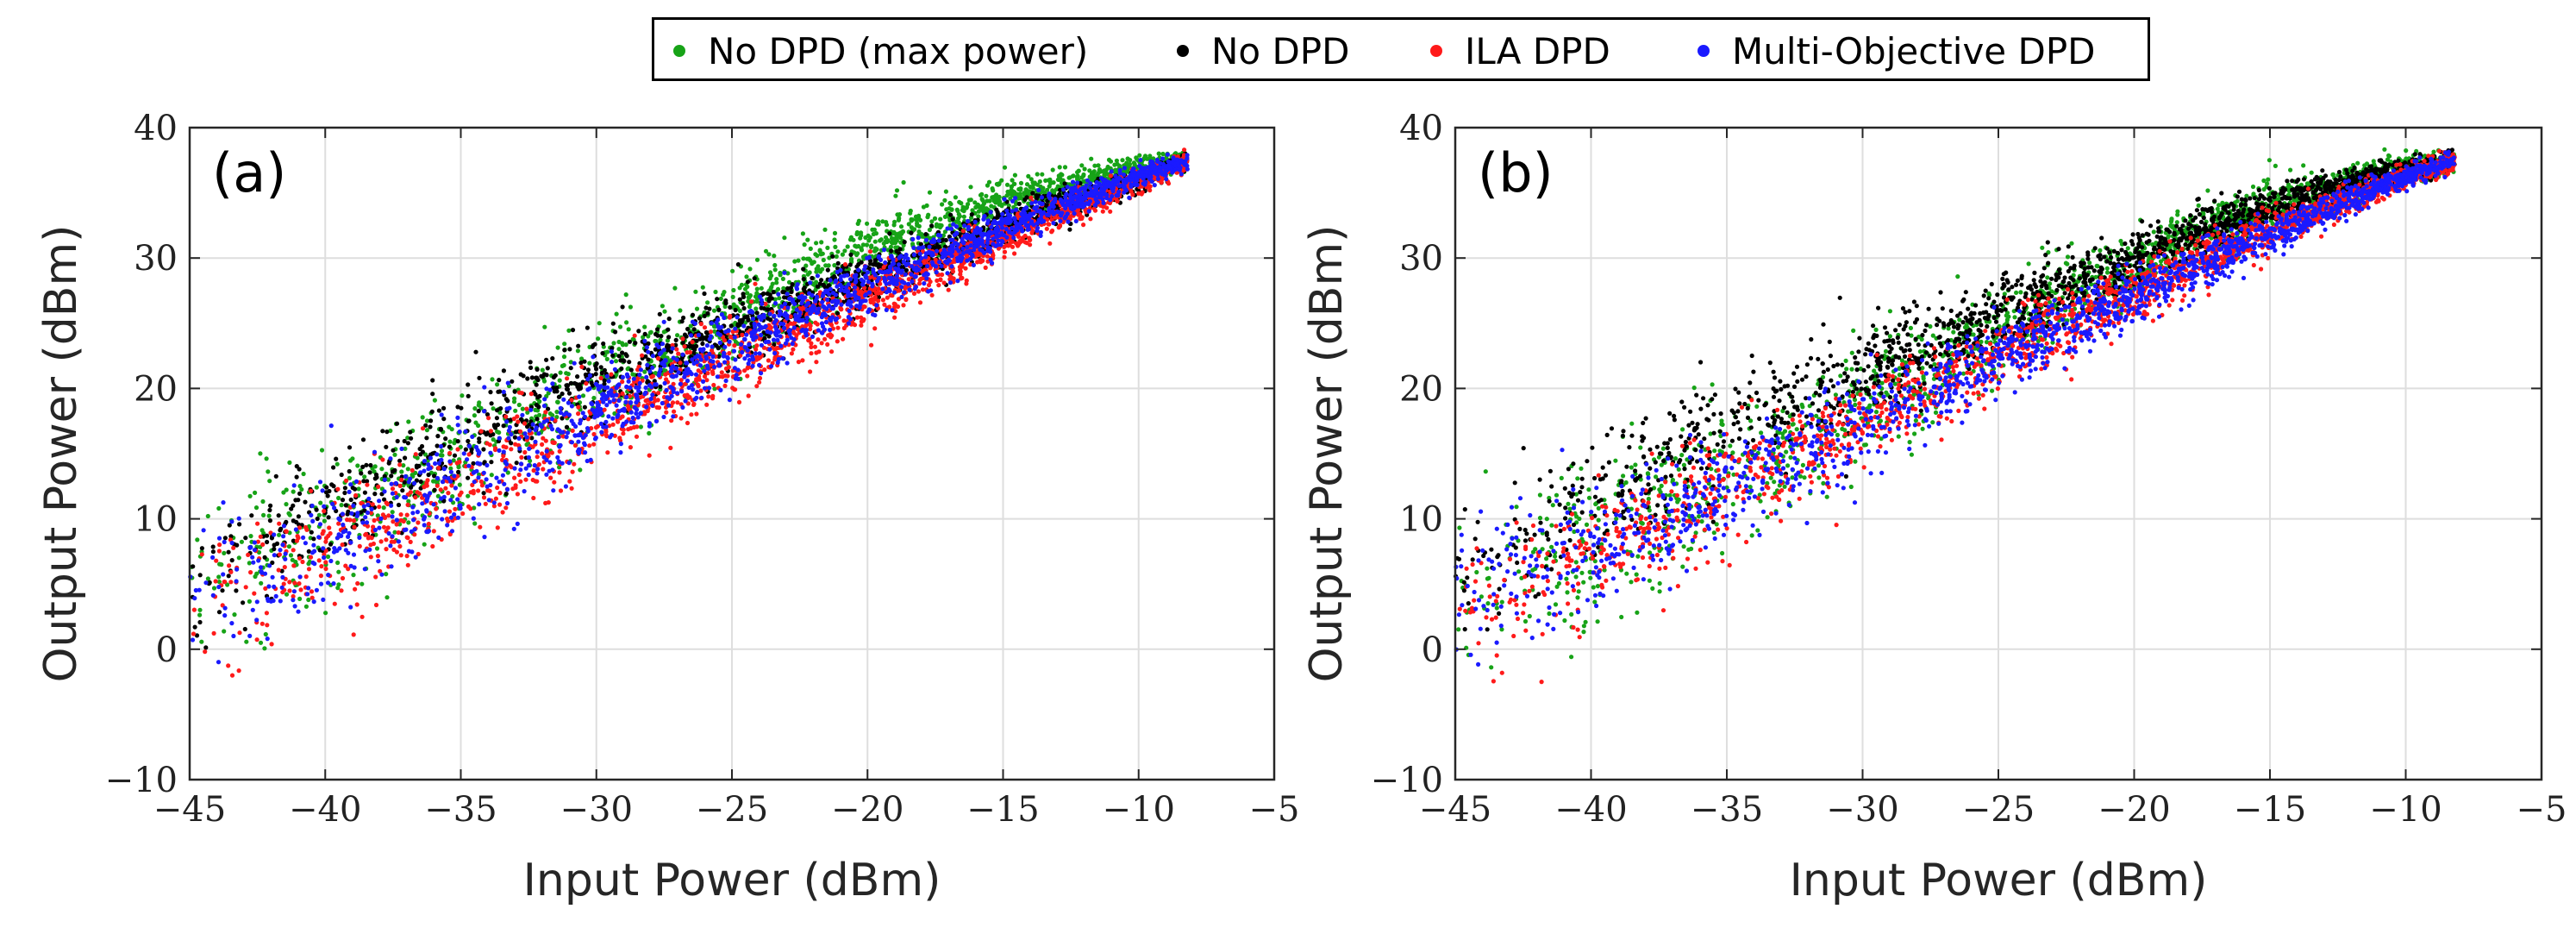 The width and height of the screenshot is (2576, 934). What do you see at coordinates (1183, 51) in the screenshot?
I see `legend-marker-black` at bounding box center [1183, 51].